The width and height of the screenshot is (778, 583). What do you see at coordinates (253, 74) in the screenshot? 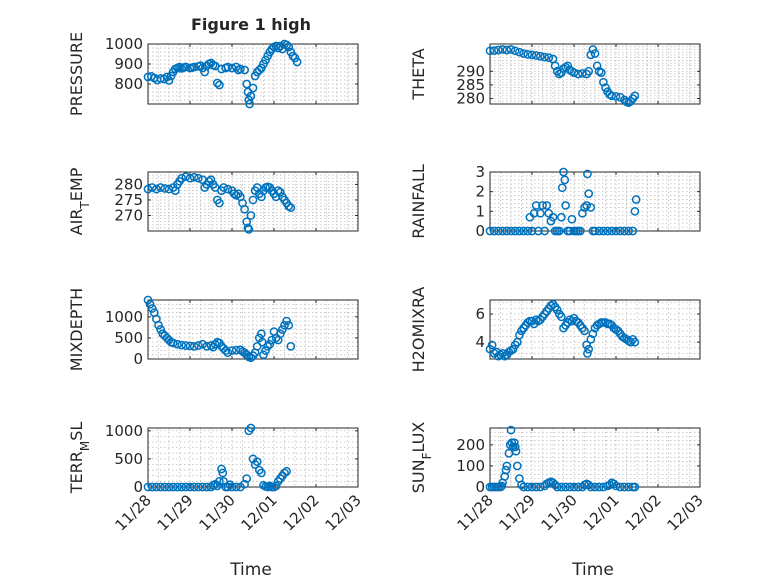
I see `pressure-plot-area` at bounding box center [253, 74].